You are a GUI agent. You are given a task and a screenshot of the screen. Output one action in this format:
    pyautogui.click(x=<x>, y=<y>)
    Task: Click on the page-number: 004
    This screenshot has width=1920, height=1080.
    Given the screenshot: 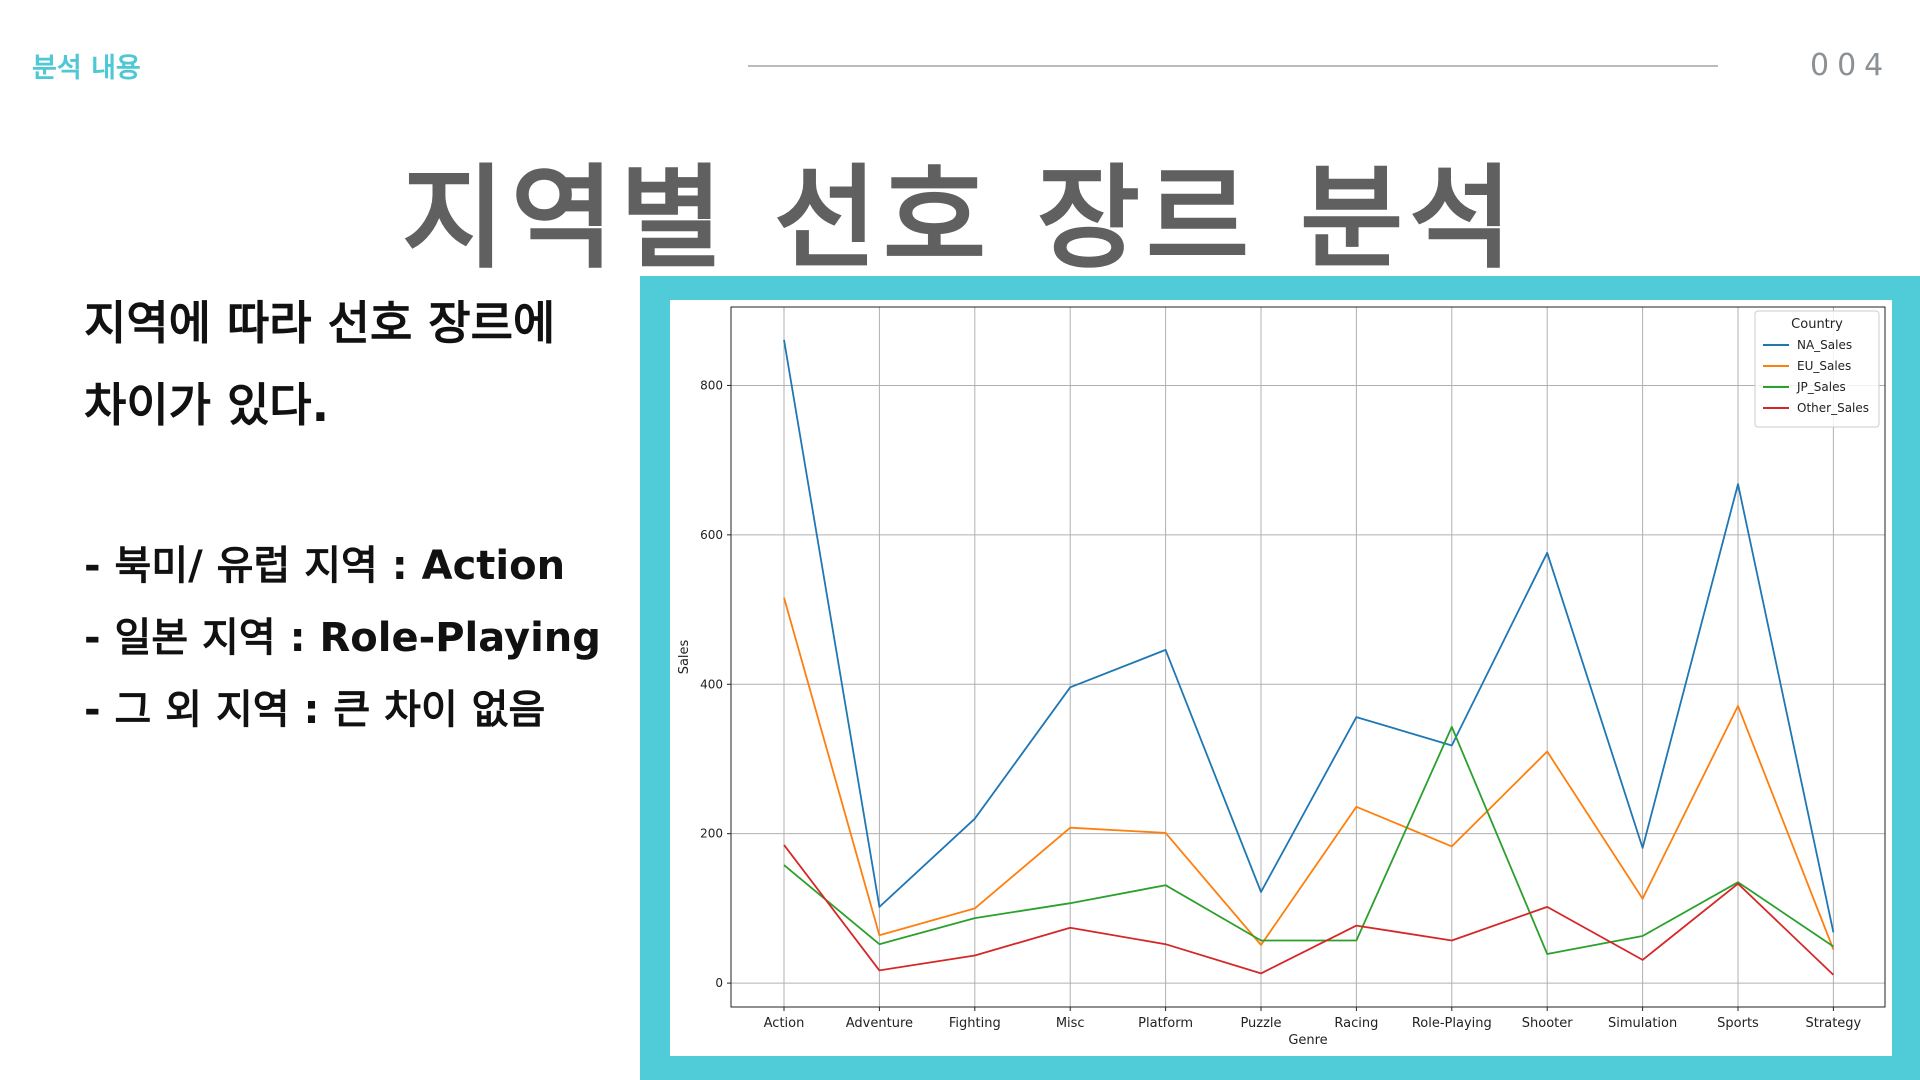 What is the action you would take?
    pyautogui.click(x=1851, y=65)
    